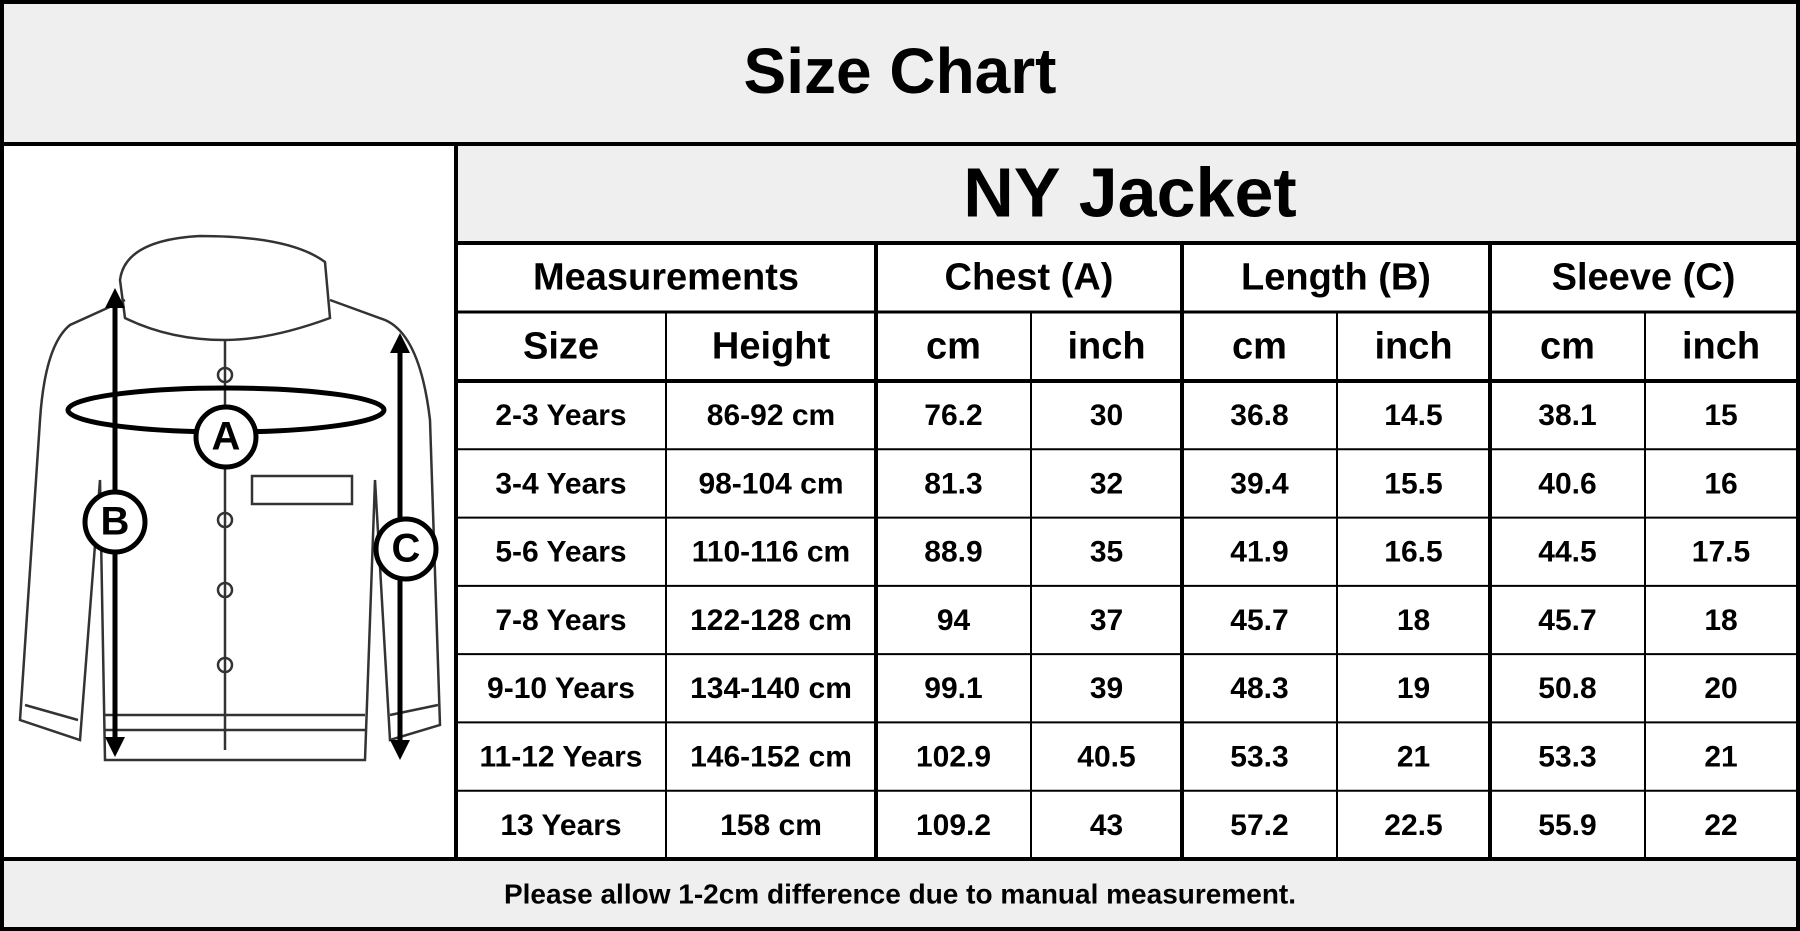 The image size is (1800, 931). What do you see at coordinates (1413, 483) in the screenshot?
I see `table-cell: 15.5` at bounding box center [1413, 483].